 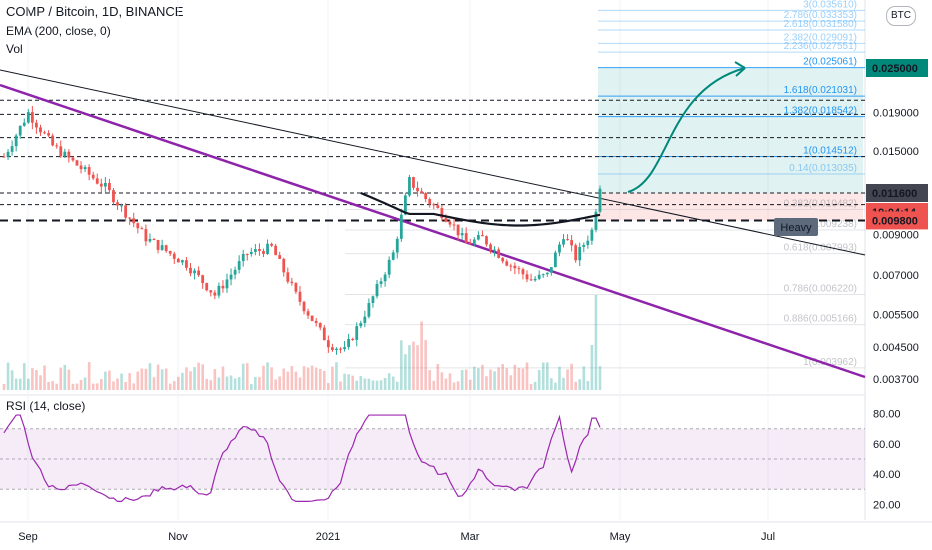 I want to click on x-axis-tick-label: May, so click(x=620, y=537).